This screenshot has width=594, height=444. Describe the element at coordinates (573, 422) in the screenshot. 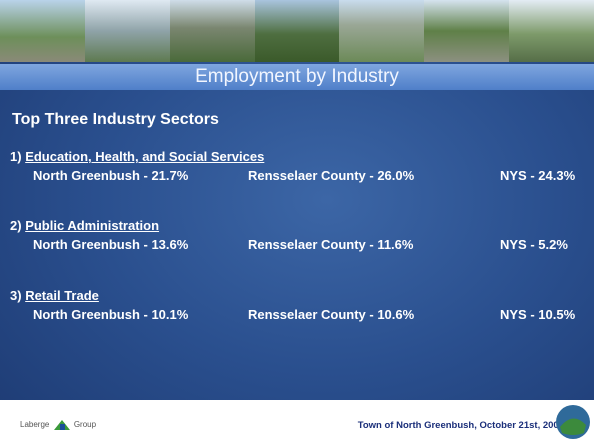

I see `town-seal` at that location.